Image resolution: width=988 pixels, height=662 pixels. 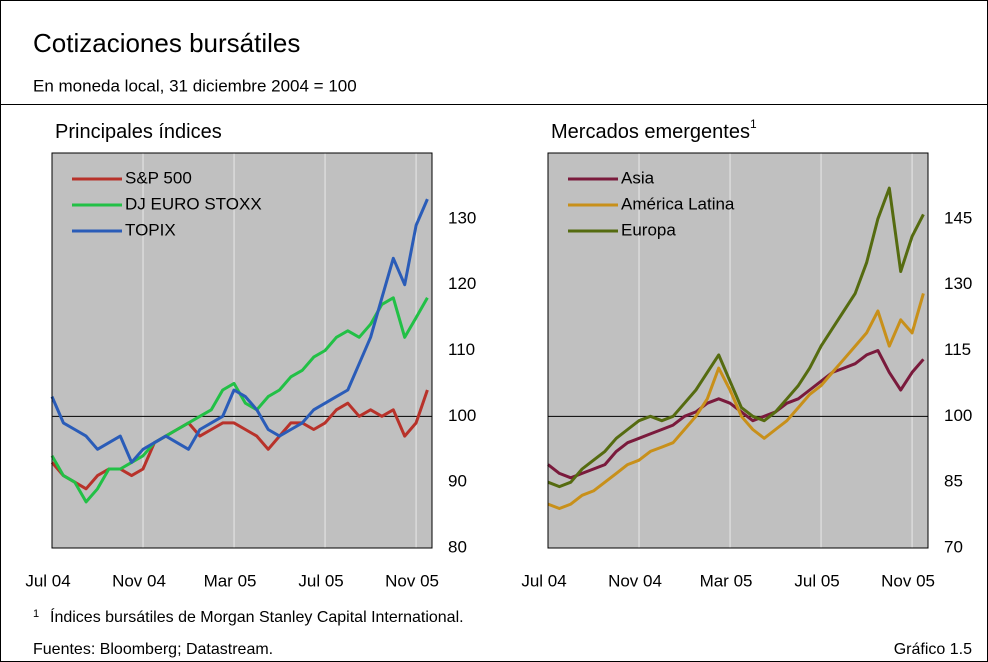 I want to click on panel-title-text: Principales índices, so click(x=138, y=132).